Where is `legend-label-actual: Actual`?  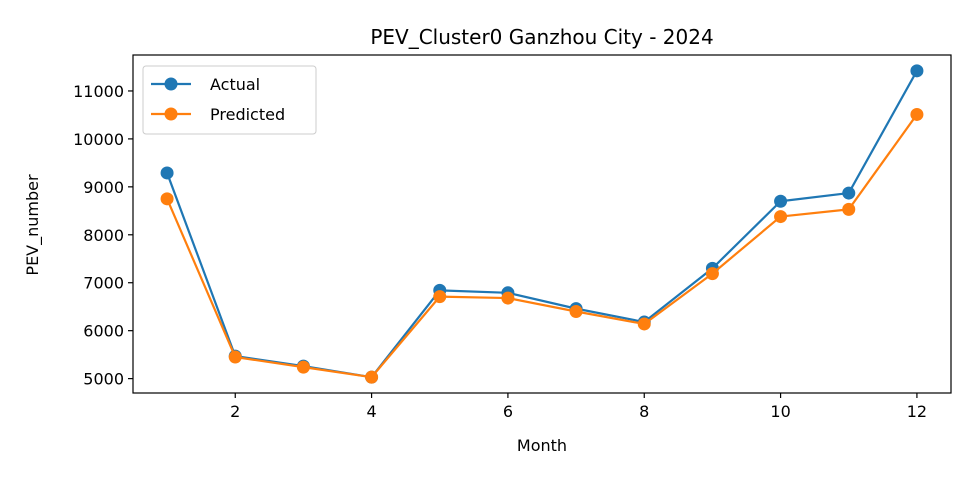 legend-label-actual: Actual is located at coordinates (235, 84).